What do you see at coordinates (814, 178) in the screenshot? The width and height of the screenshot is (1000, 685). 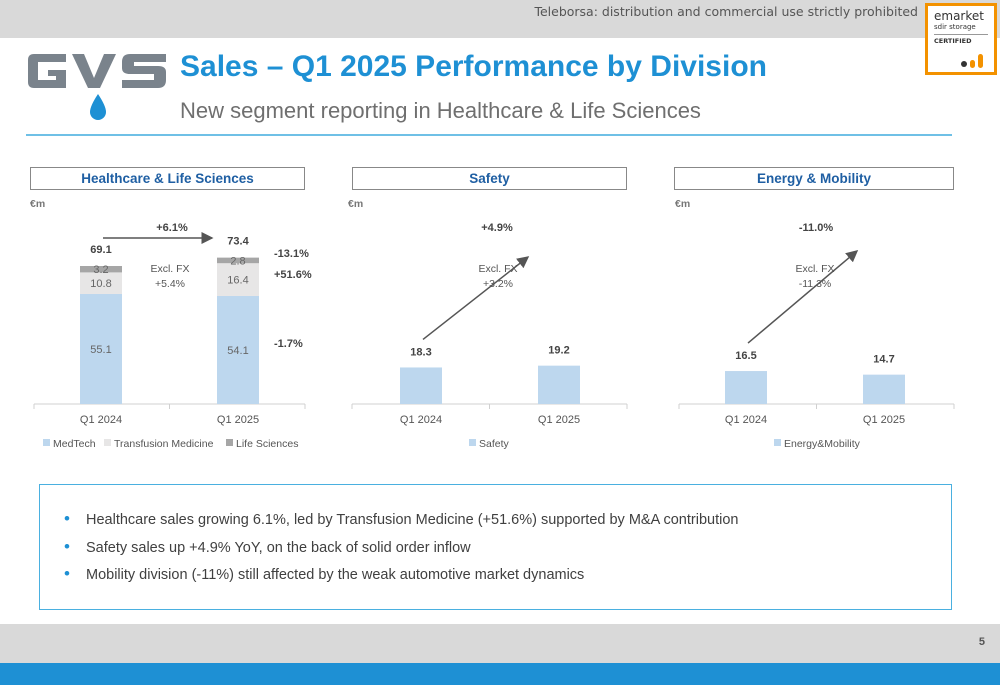 I see `panel-heading-energy: Energy & Mobility` at bounding box center [814, 178].